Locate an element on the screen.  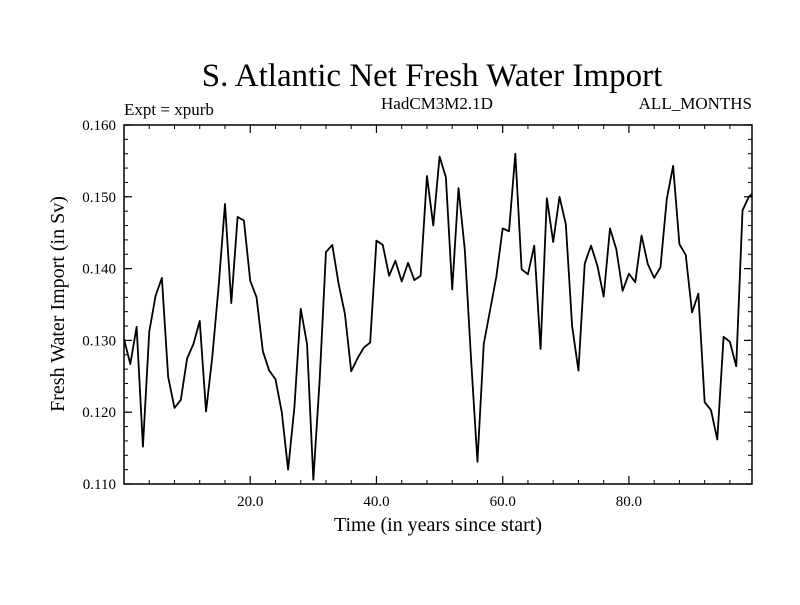
subtitle-center: HadCM3M2.1D is located at coordinates (437, 103).